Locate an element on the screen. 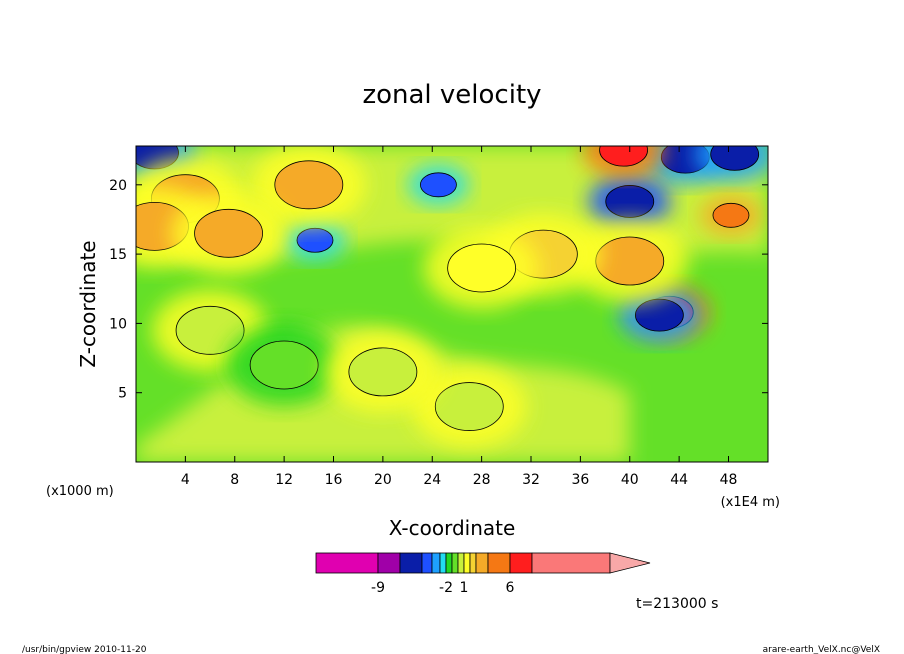  colorbar-tick-label: -2 is located at coordinates (446, 588).